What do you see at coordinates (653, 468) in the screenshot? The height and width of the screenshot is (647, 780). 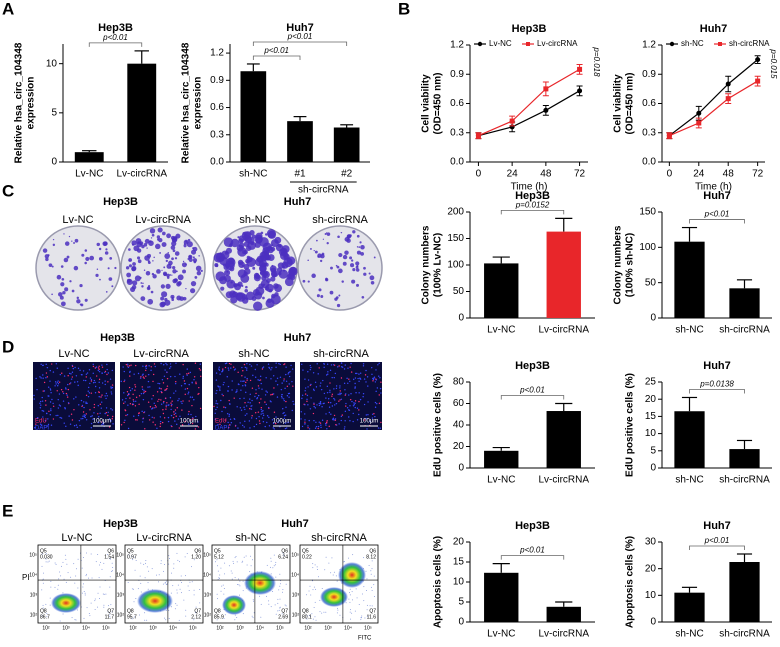 I see `y-tick-label: 0` at bounding box center [653, 468].